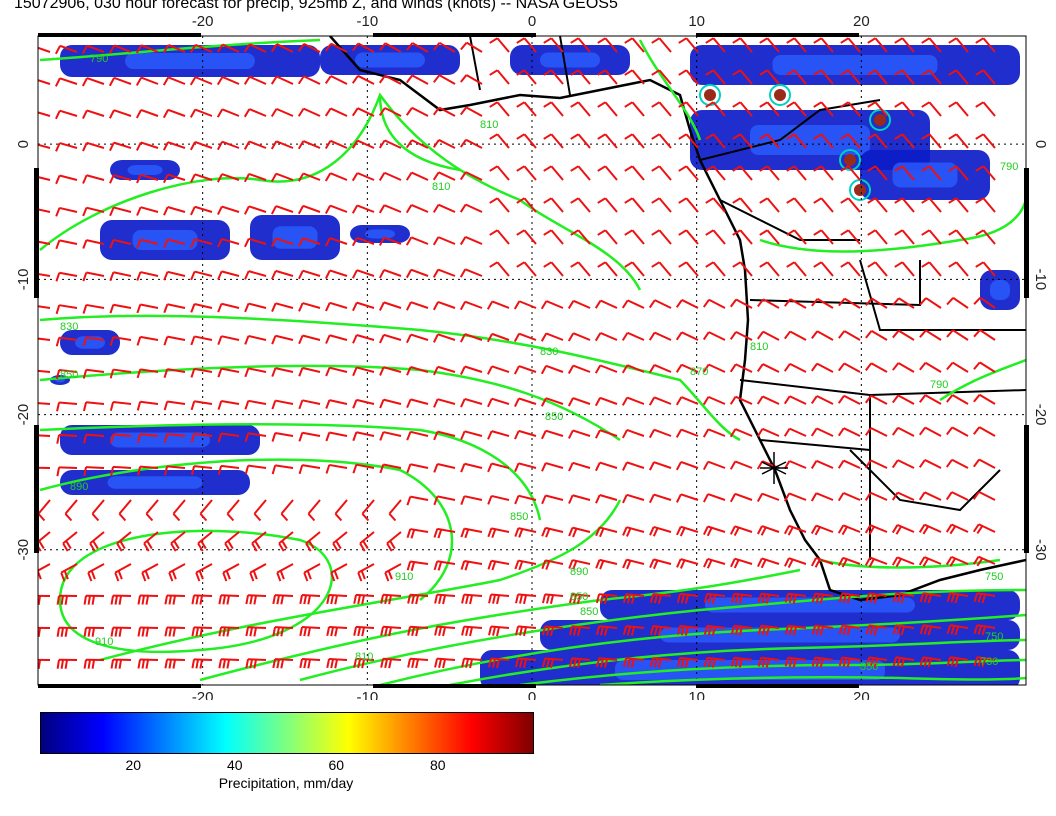 The image size is (1056, 816). I want to click on right-axis-bar, so click(1026, 233).